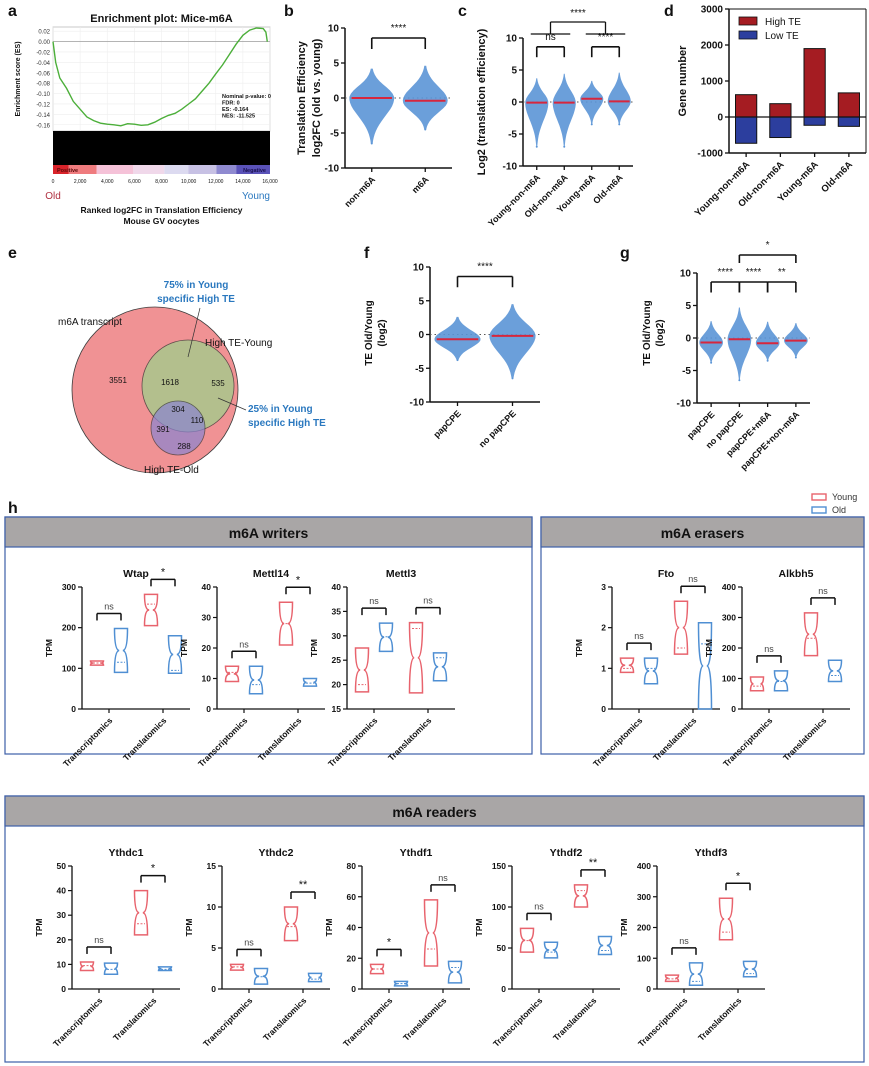 Image resolution: width=869 pixels, height=1066 pixels. Describe the element at coordinates (746, 106) in the screenshot. I see `bar-high-te-Young-non-m6A` at that location.